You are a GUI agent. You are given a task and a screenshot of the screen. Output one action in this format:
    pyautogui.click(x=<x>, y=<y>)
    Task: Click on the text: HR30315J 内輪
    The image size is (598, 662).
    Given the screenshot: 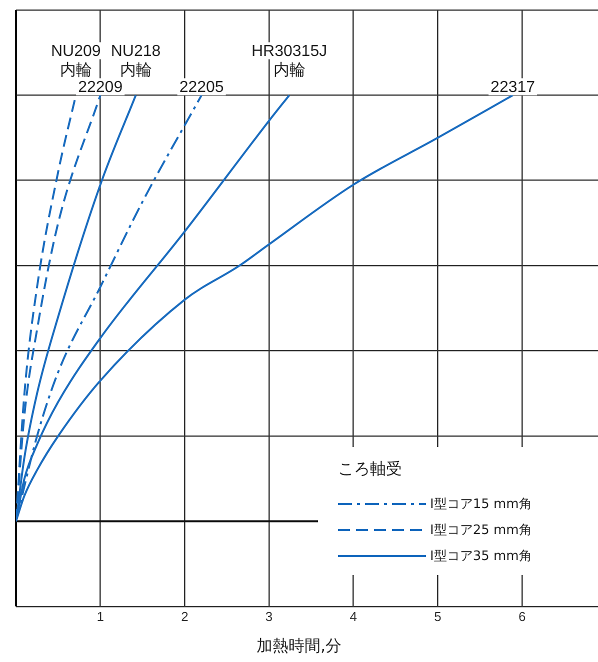 What is the action you would take?
    pyautogui.click(x=289, y=61)
    